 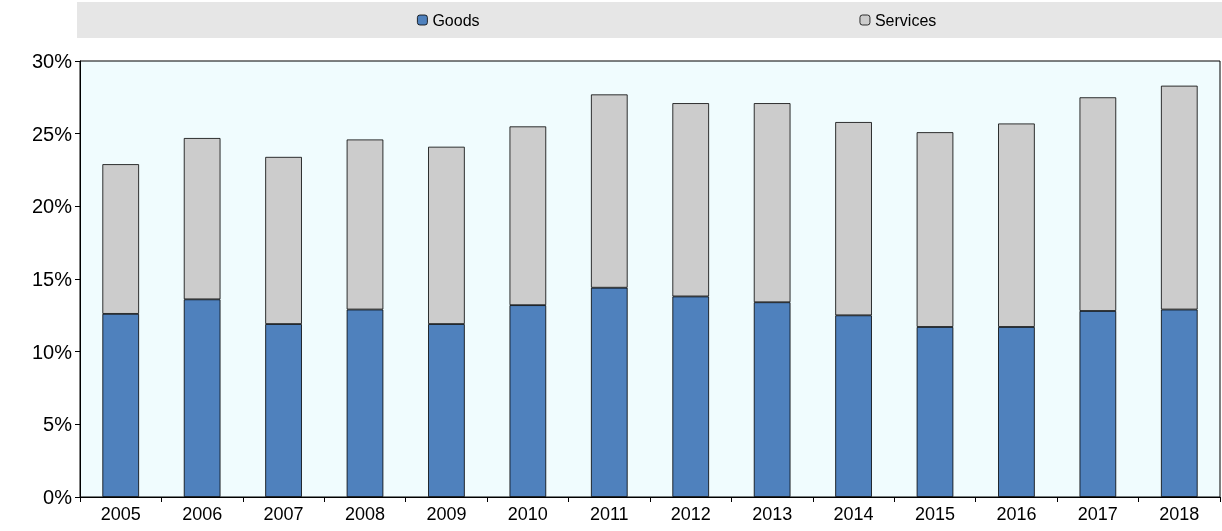 What do you see at coordinates (1179, 514) in the screenshot?
I see `x-tick-label: 2018` at bounding box center [1179, 514].